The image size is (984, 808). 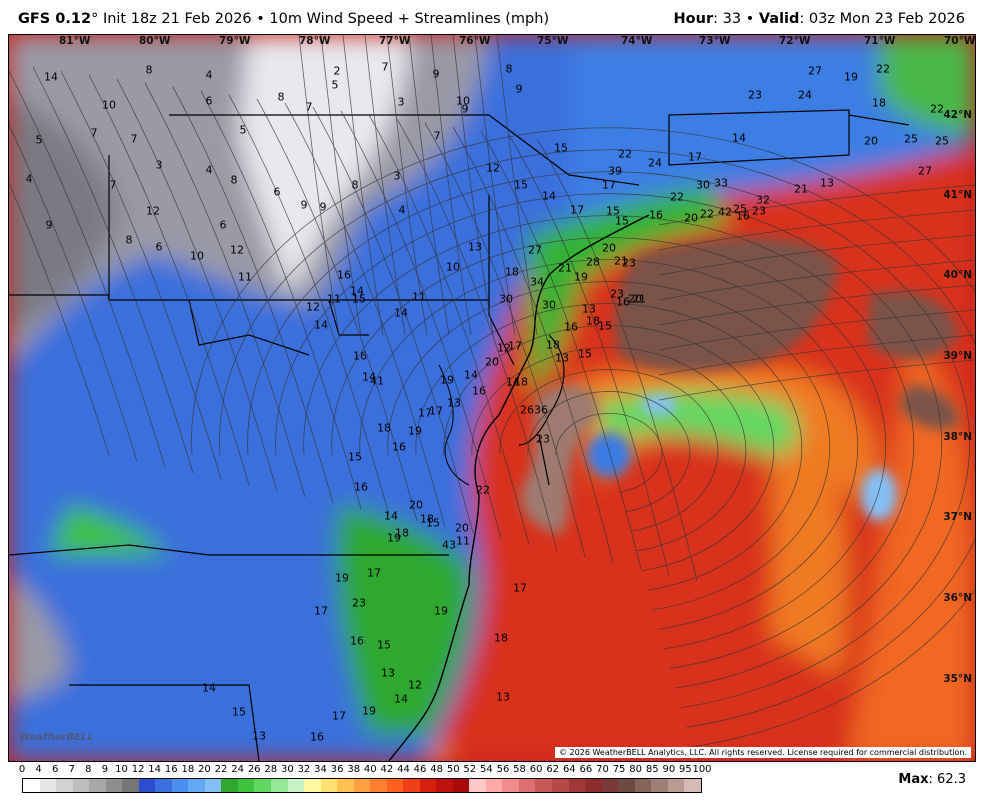 I want to click on wind-value: 34, so click(x=537, y=282).